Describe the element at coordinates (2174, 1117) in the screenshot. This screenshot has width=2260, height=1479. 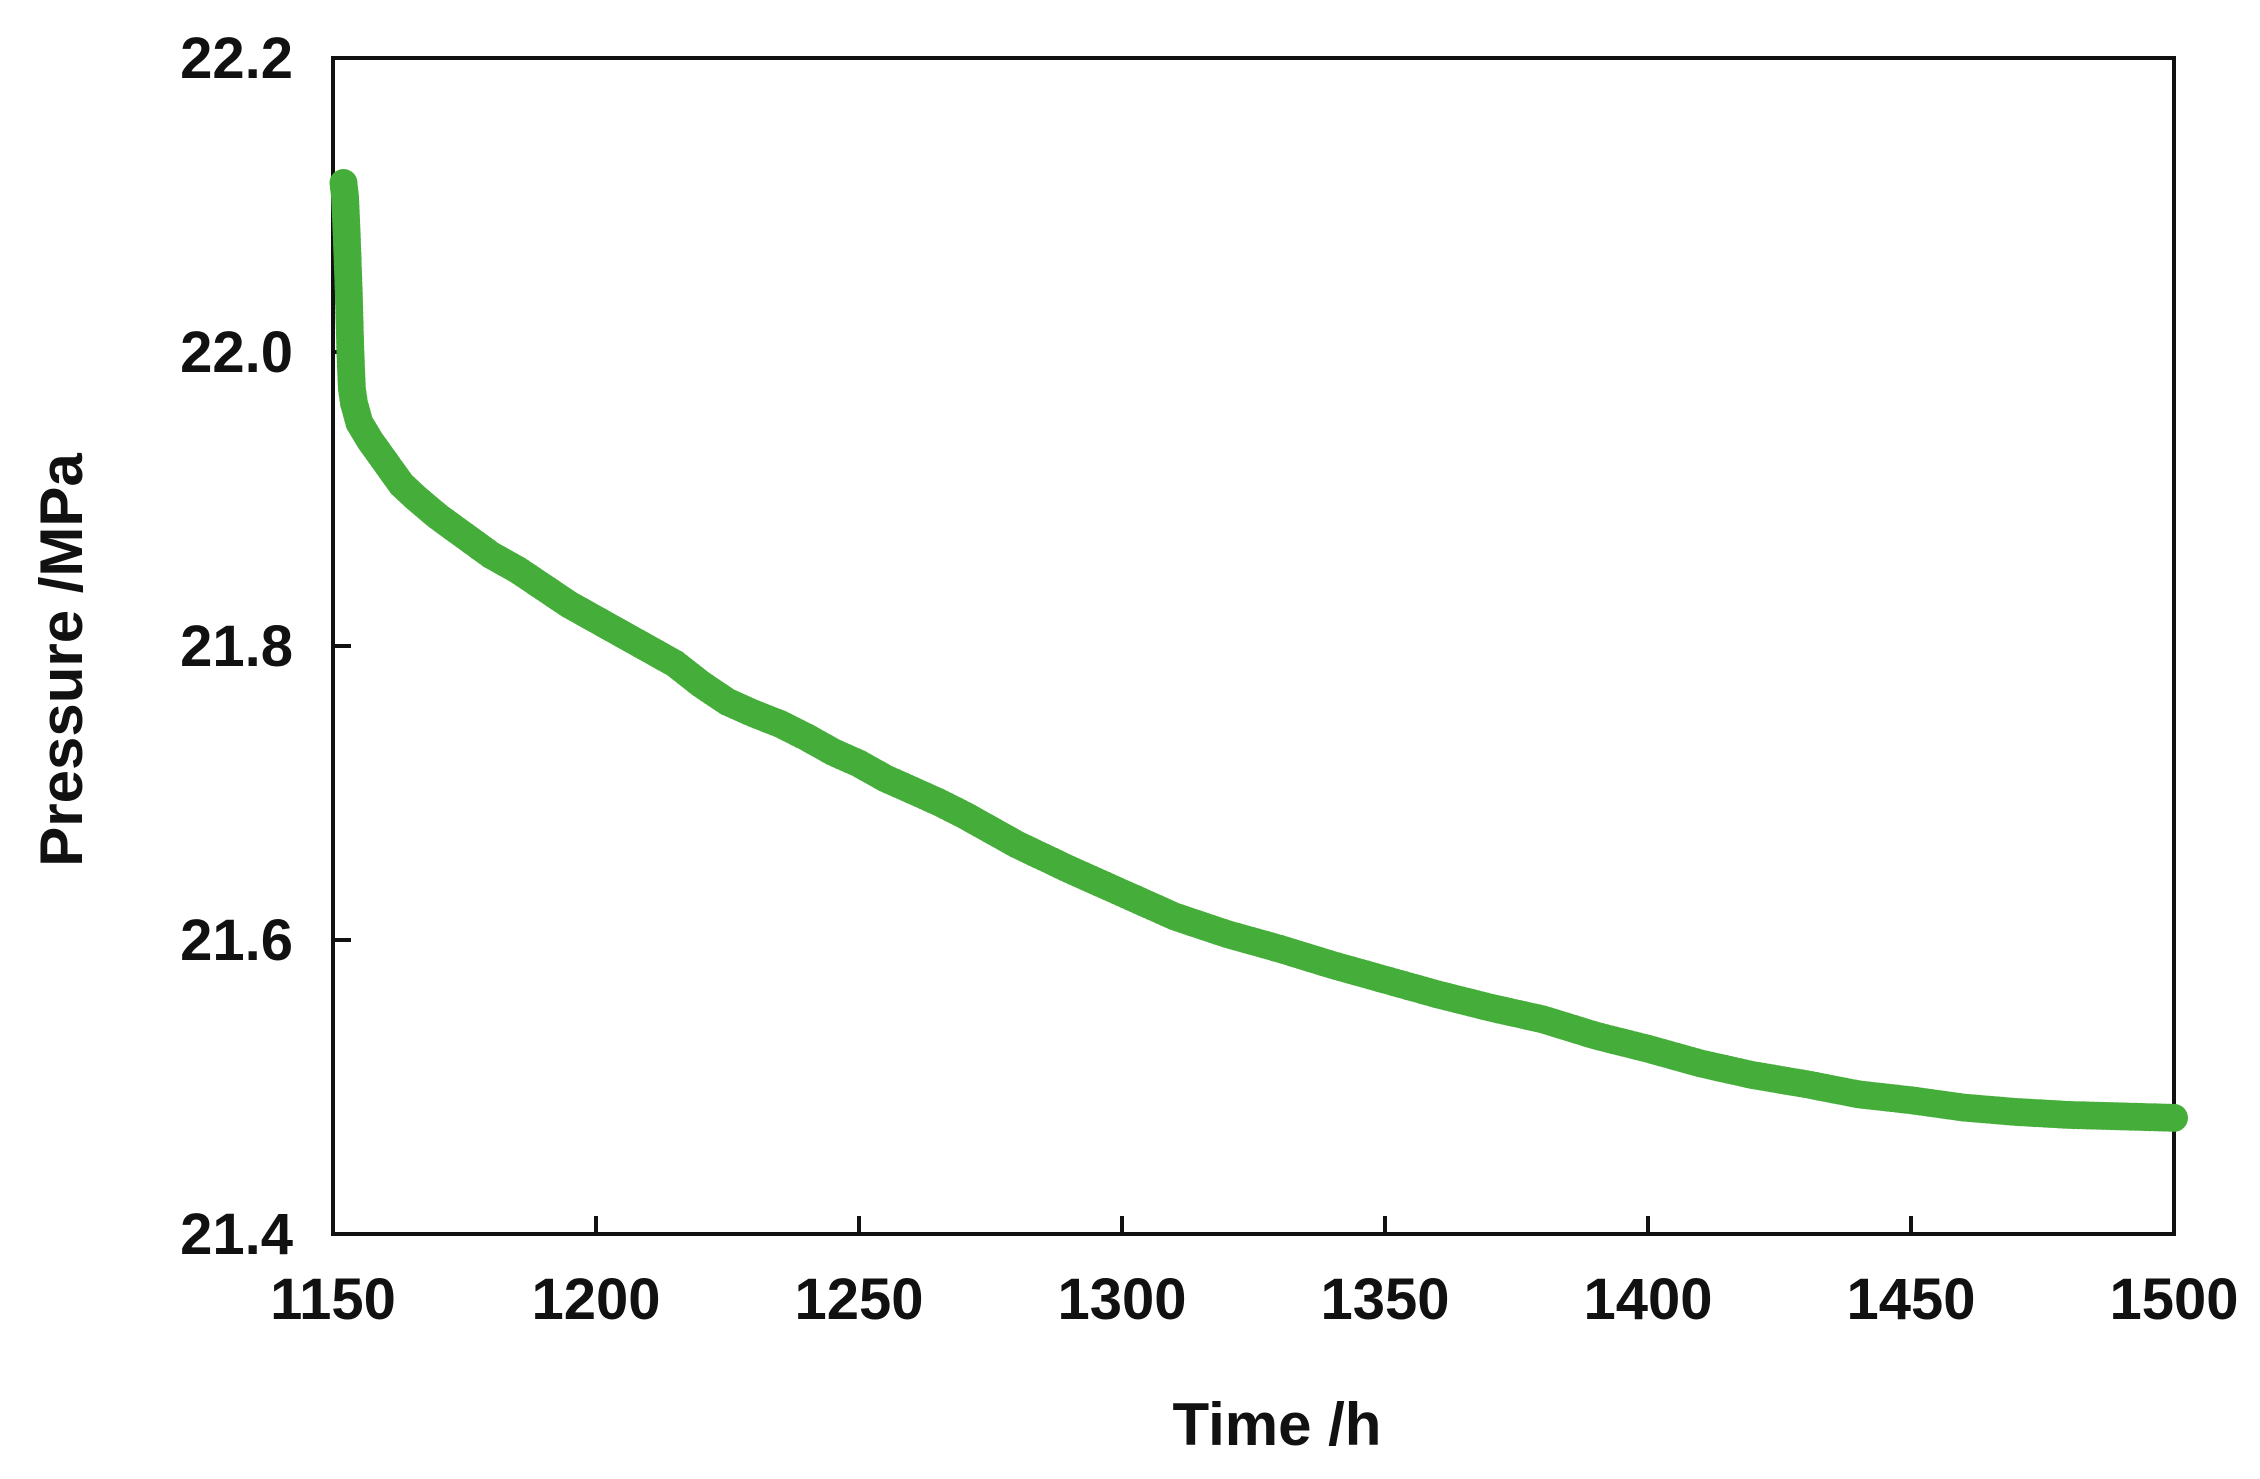
I see `data-point` at that location.